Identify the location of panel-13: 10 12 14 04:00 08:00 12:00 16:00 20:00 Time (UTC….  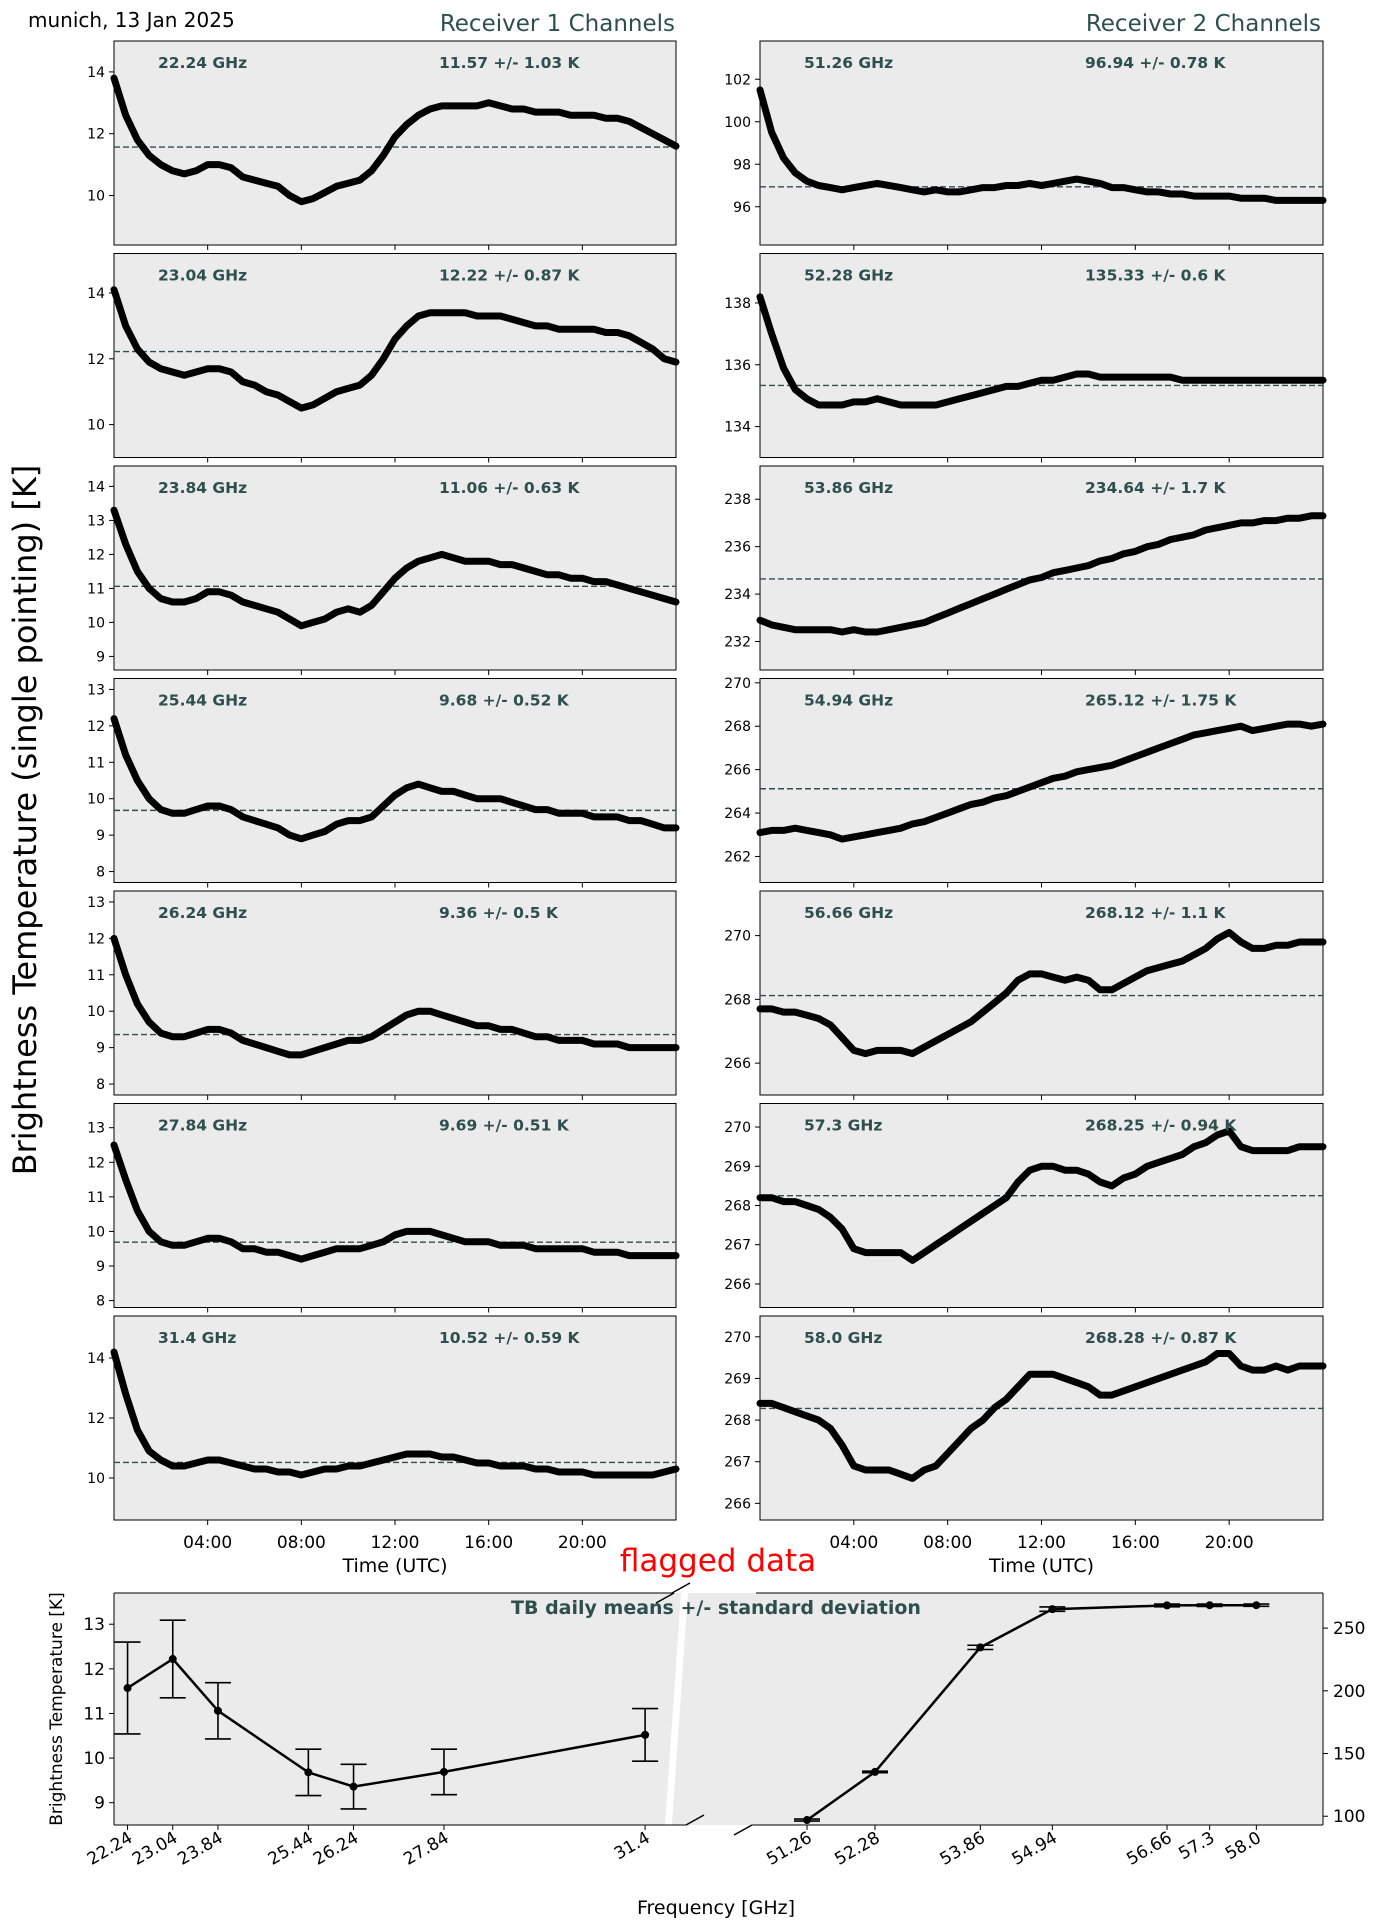
(383, 1446).